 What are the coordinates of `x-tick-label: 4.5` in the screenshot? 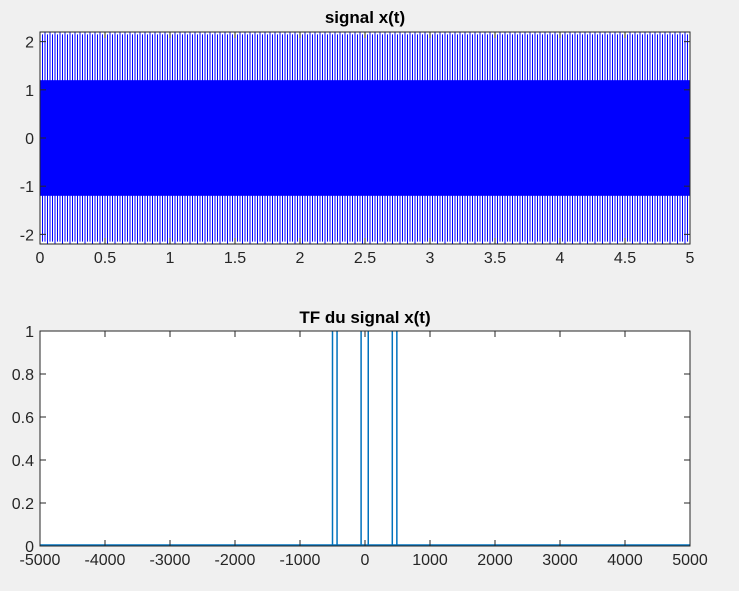 It's located at (625, 258).